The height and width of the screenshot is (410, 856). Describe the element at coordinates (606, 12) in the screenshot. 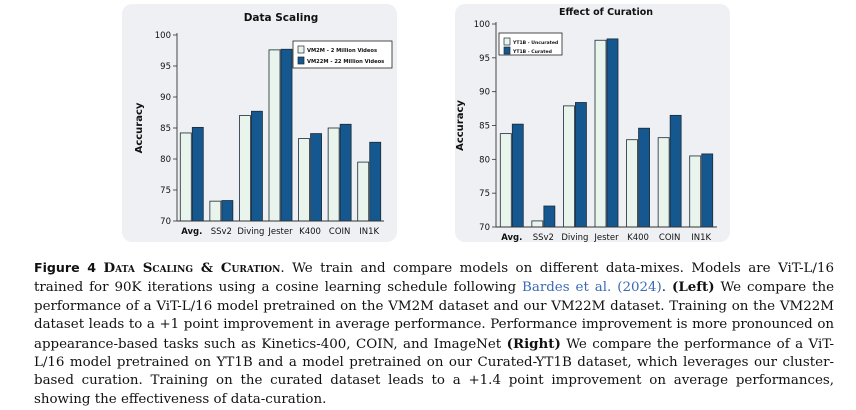

I see `chart-title: Effect of Curation` at that location.